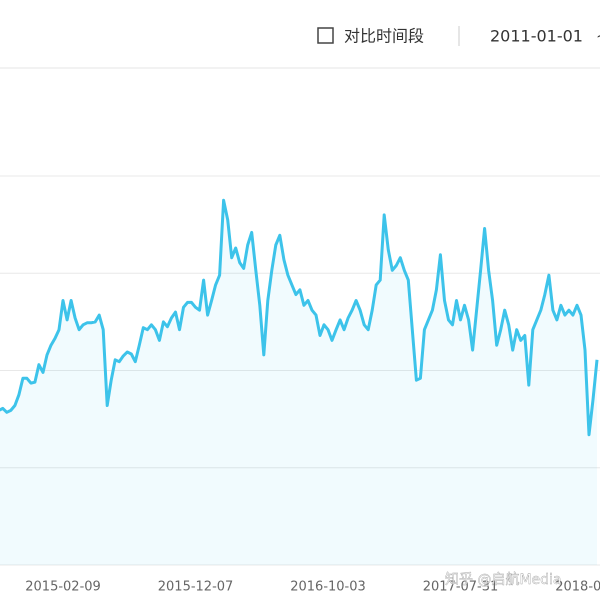  What do you see at coordinates (503, 579) in the screenshot?
I see `watermark: 知乎 @启航Media` at bounding box center [503, 579].